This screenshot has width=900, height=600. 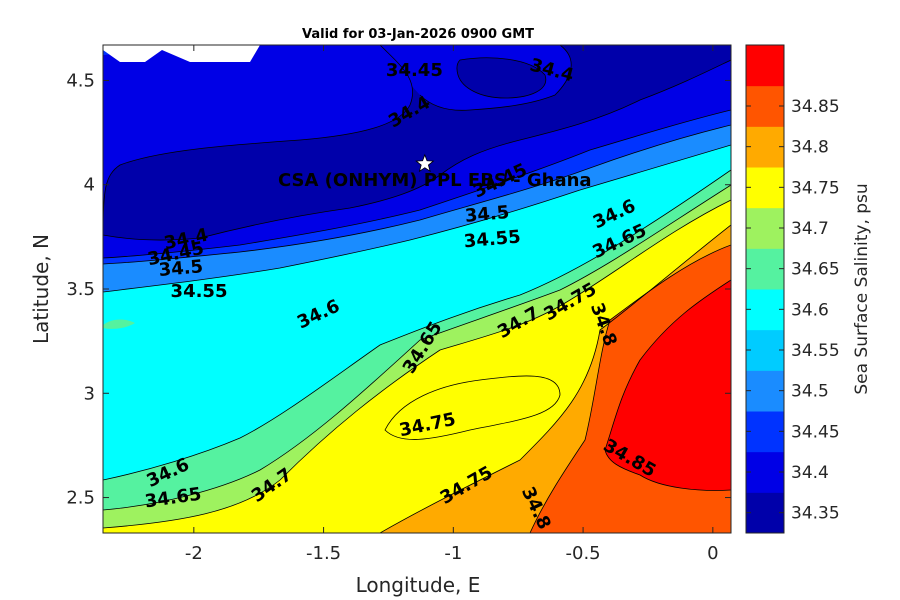 I want to click on station-star-marker, so click(x=425, y=163).